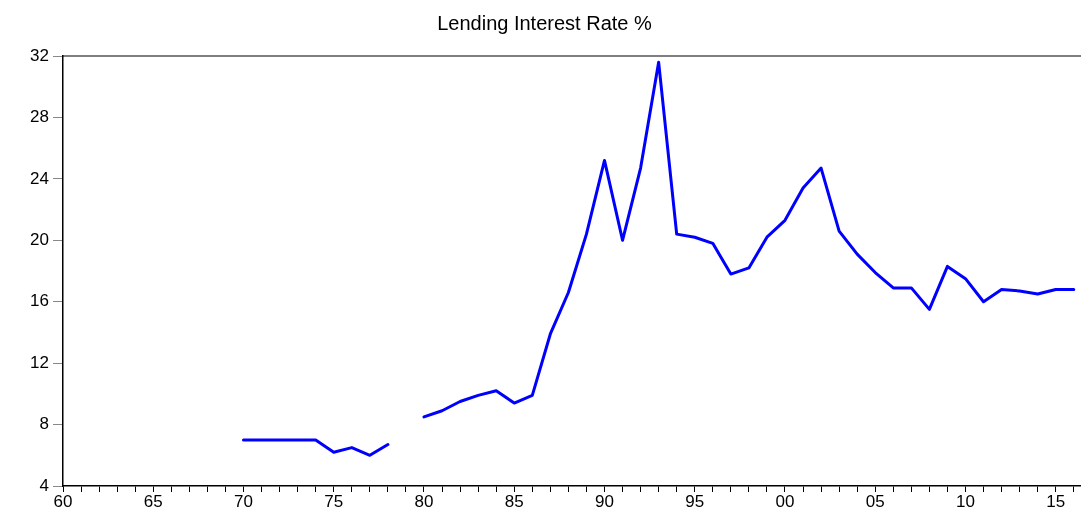  What do you see at coordinates (695, 501) in the screenshot?
I see `x-tick-label: 95` at bounding box center [695, 501].